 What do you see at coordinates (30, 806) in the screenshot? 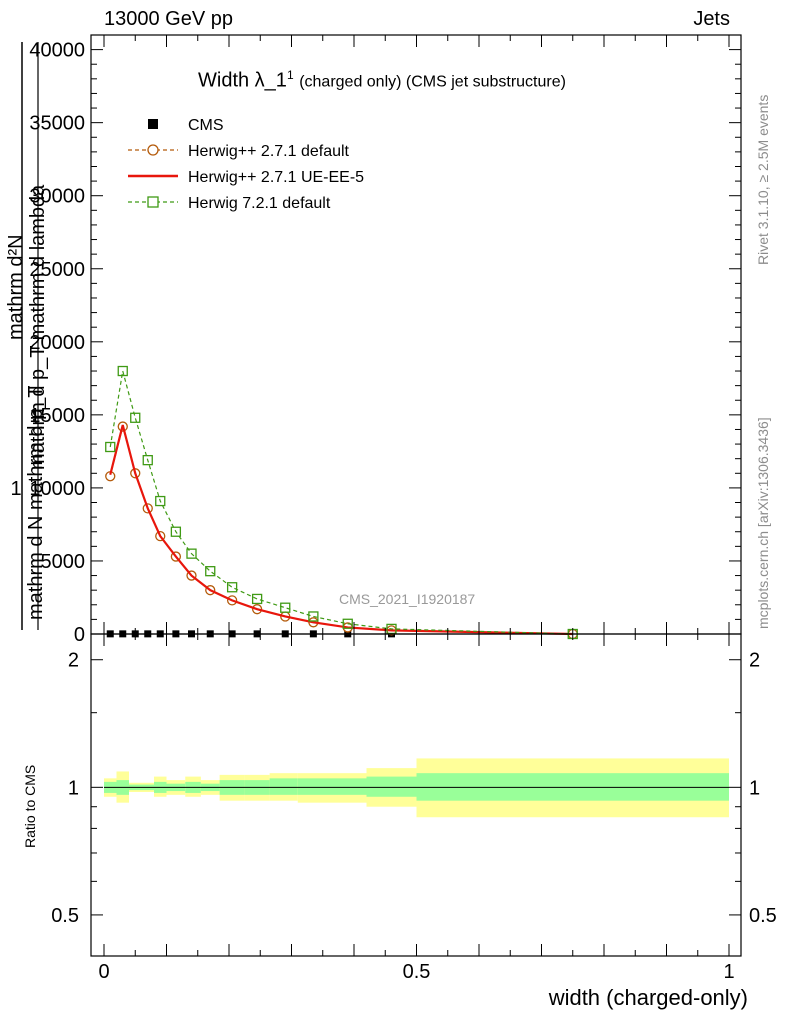
I see `ratio-ylabel: Ratio to CMS` at bounding box center [30, 806].